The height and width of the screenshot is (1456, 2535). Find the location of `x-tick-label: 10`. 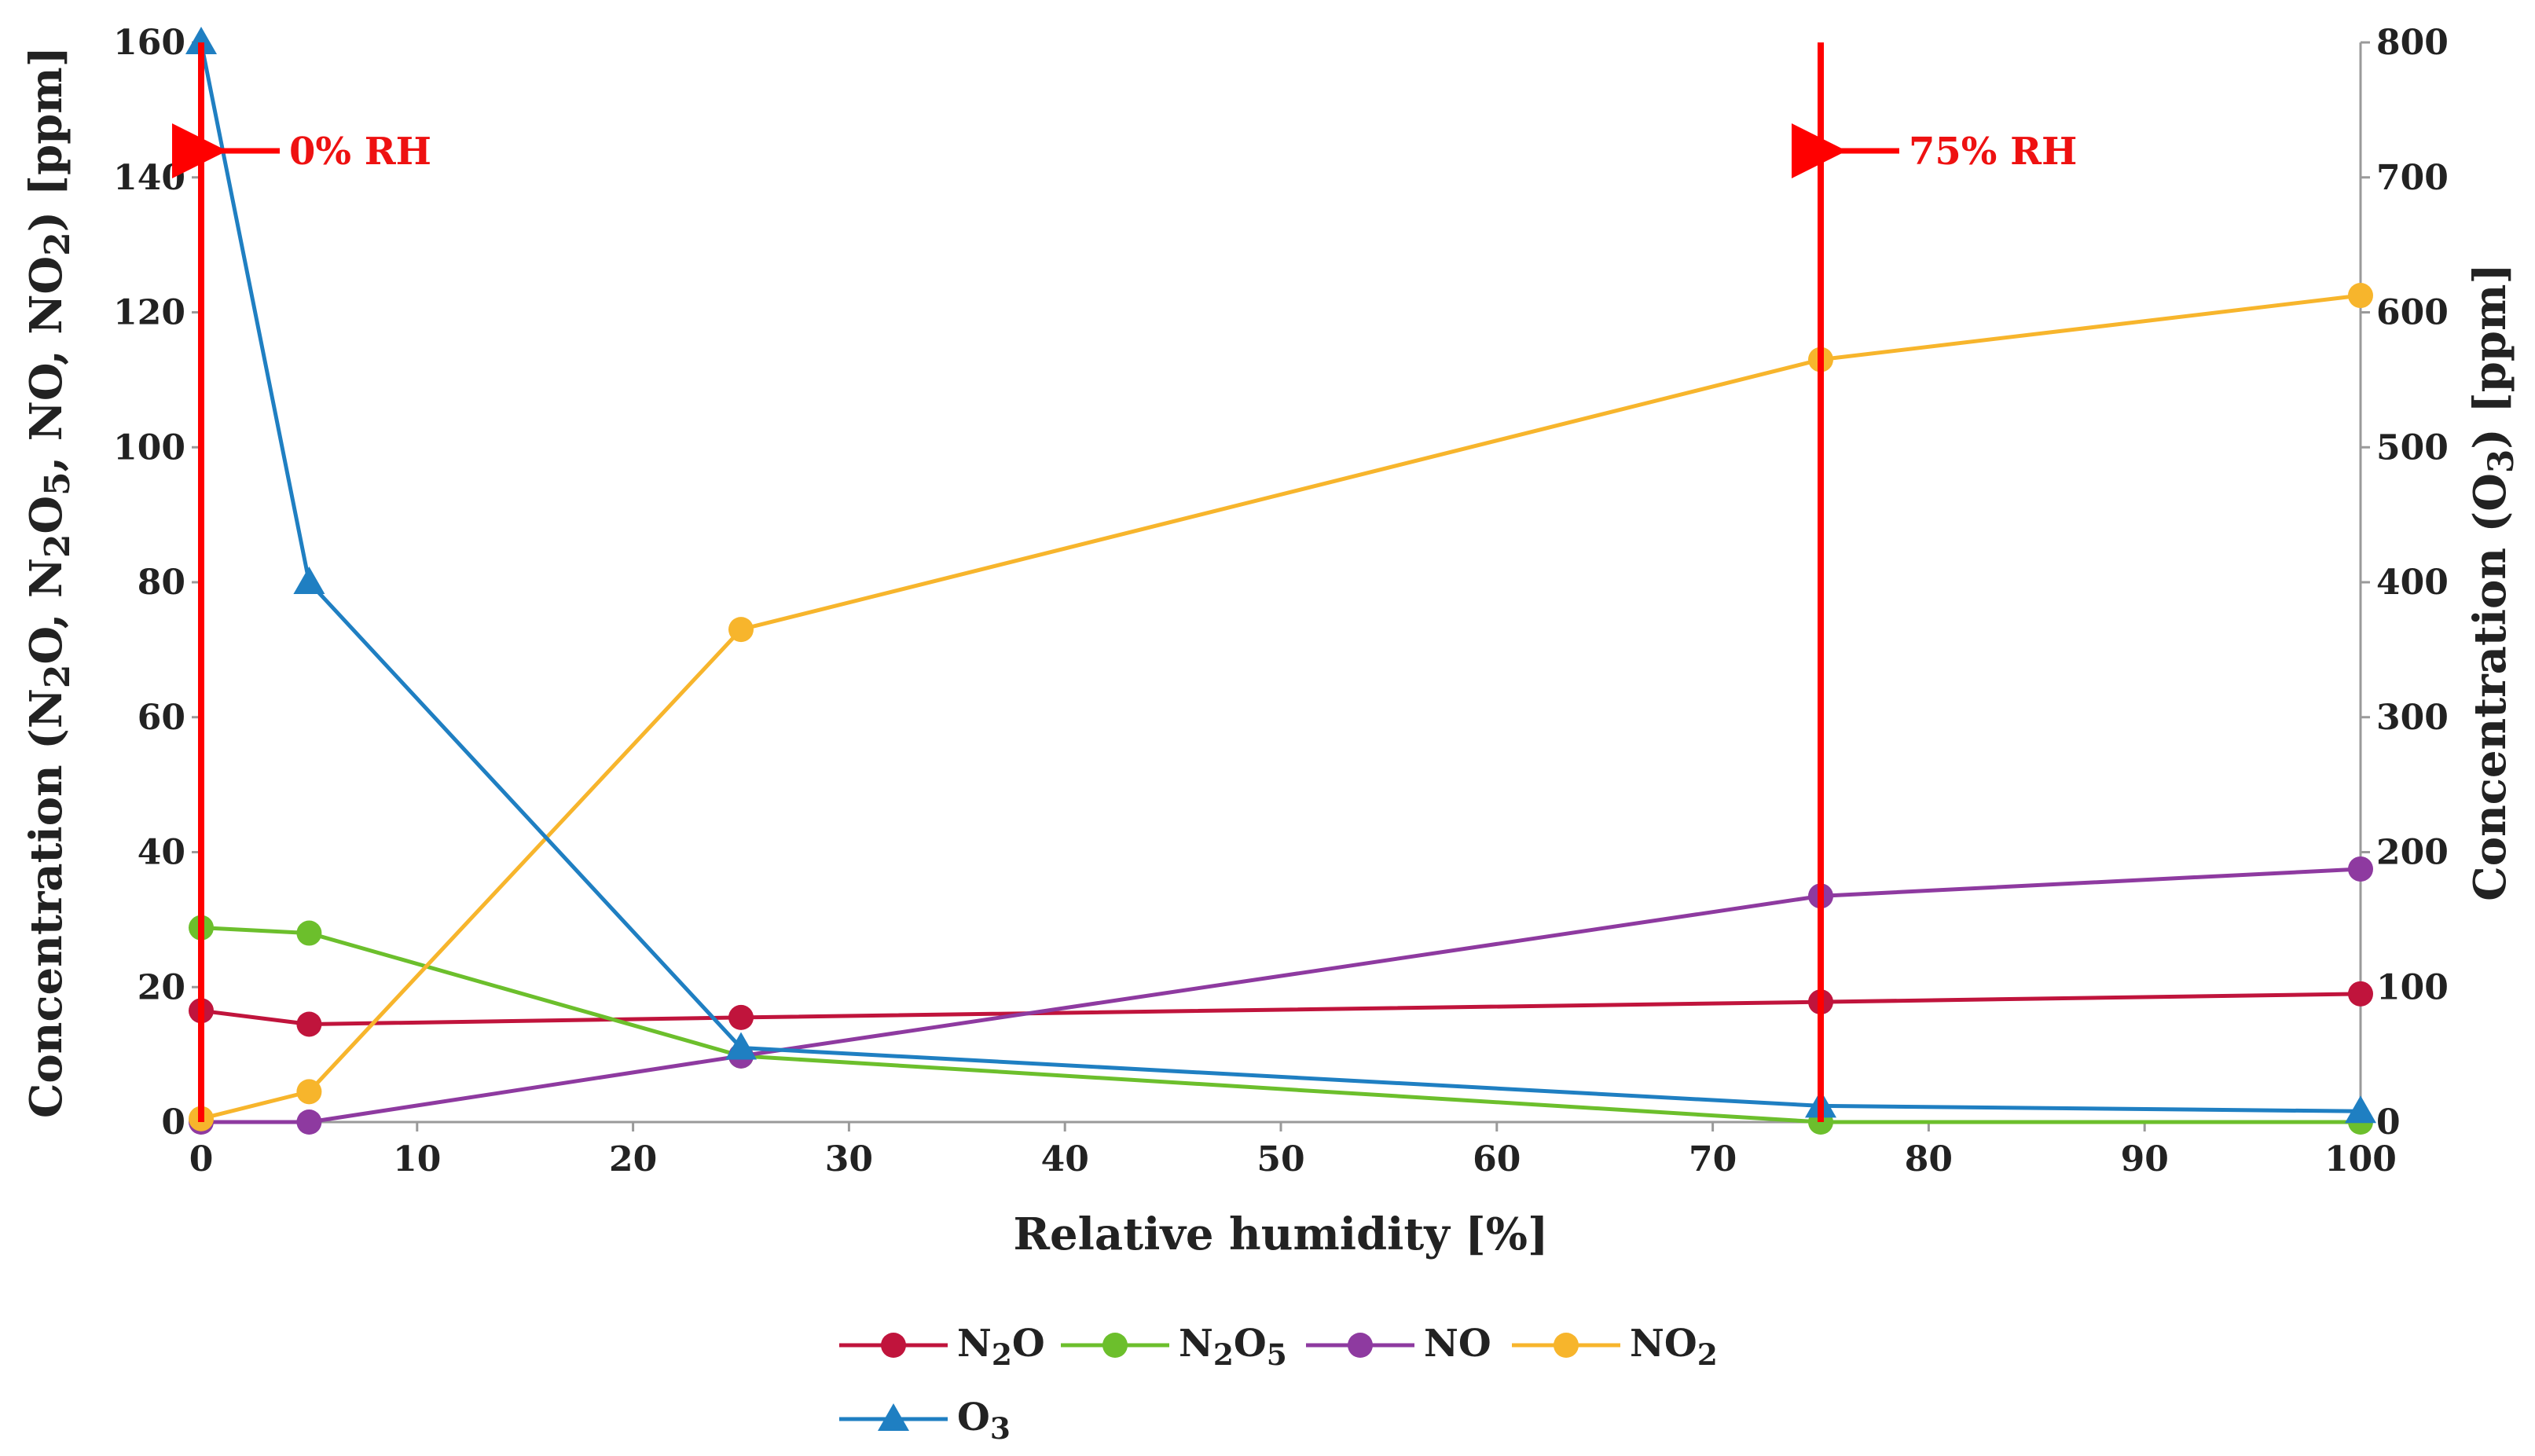

x-tick-label: 10 is located at coordinates (417, 1159).